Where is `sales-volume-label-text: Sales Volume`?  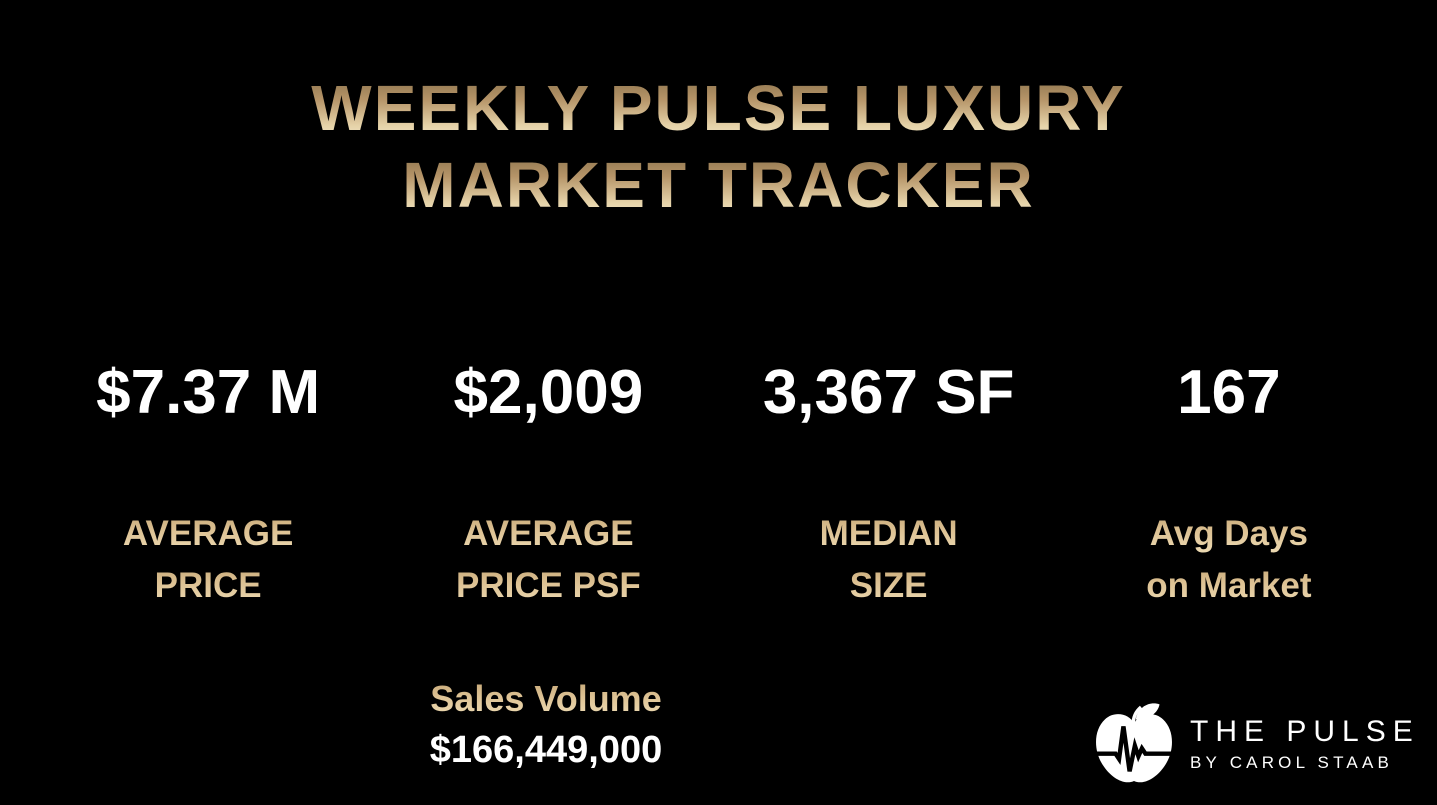 sales-volume-label-text: Sales Volume is located at coordinates (546, 699).